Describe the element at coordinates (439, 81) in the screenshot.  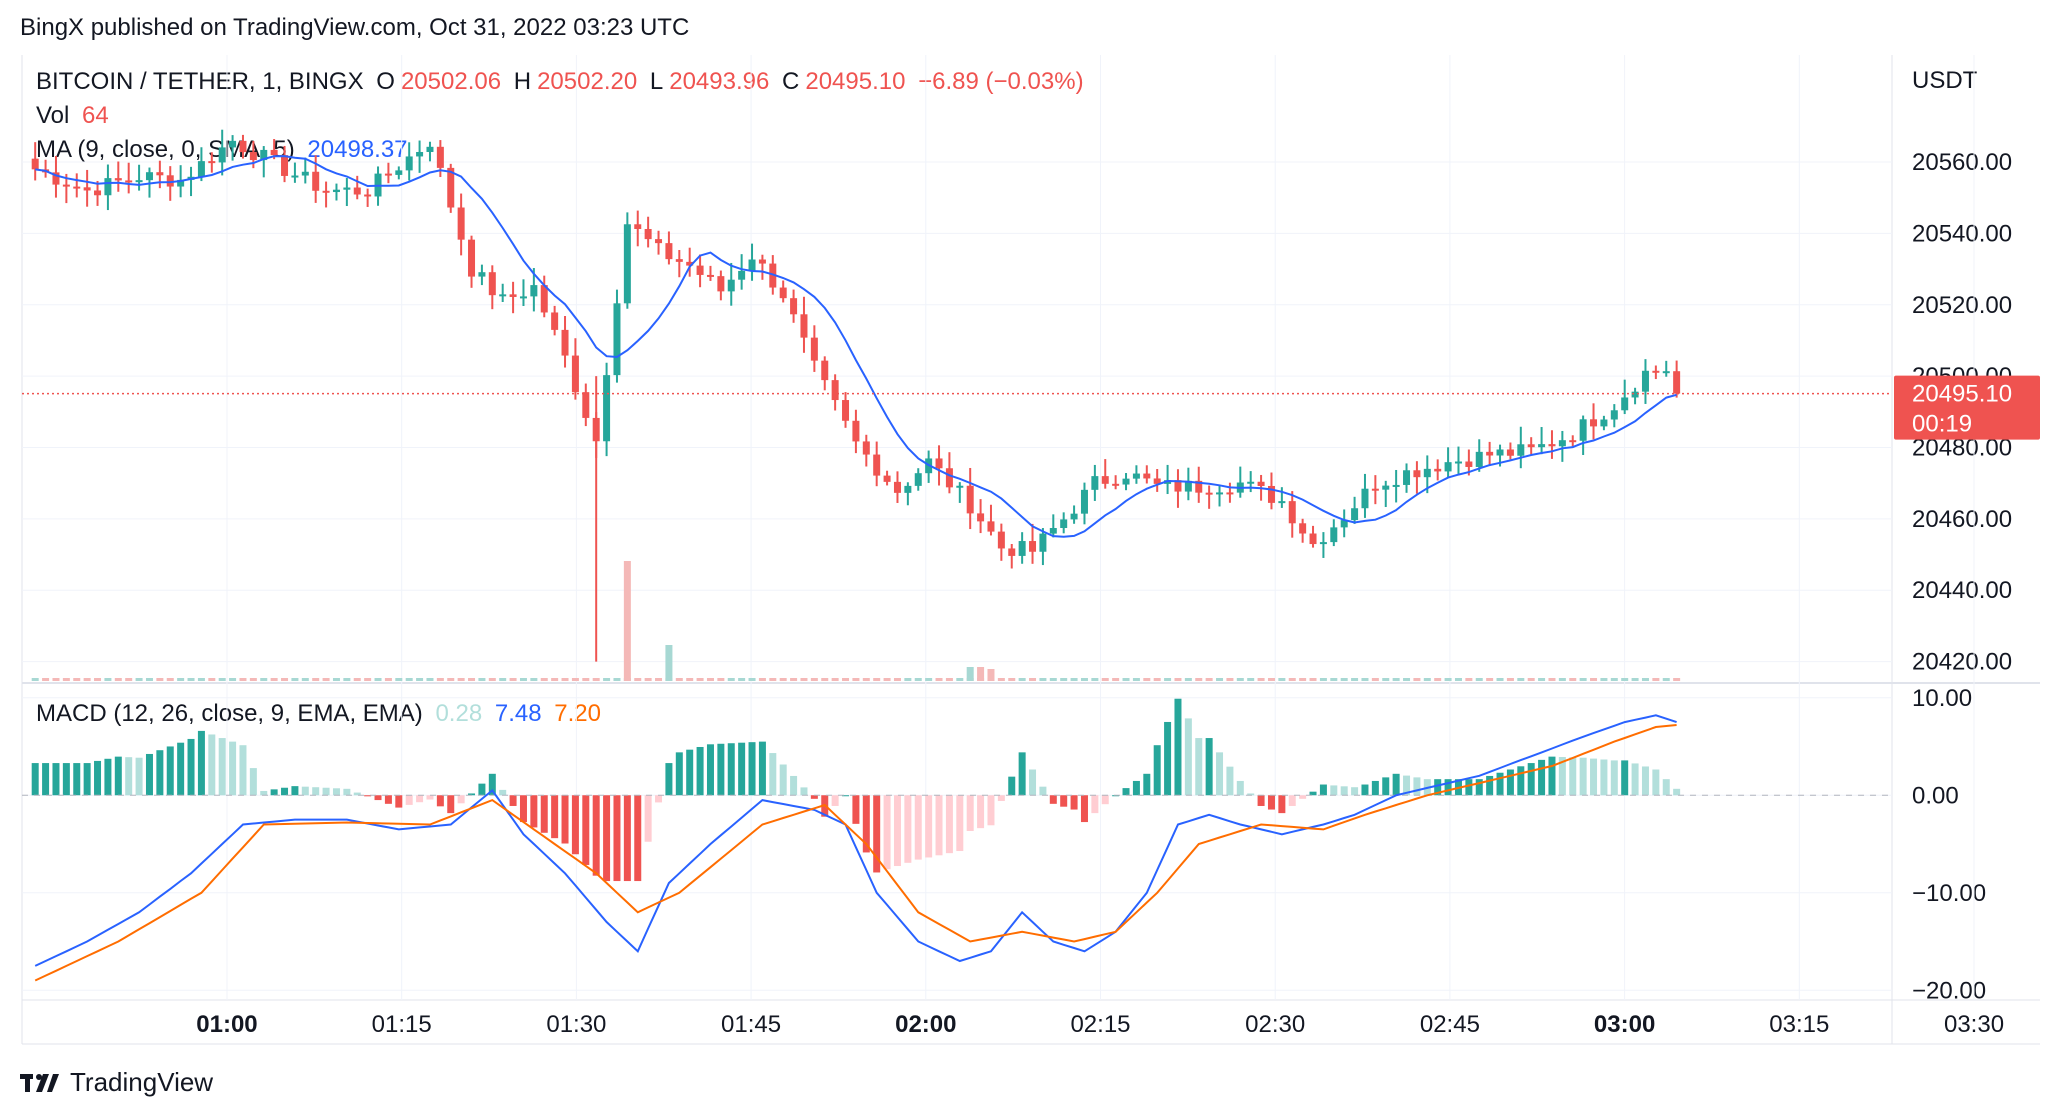
I see `ohlc-open: O 20502.06` at that location.